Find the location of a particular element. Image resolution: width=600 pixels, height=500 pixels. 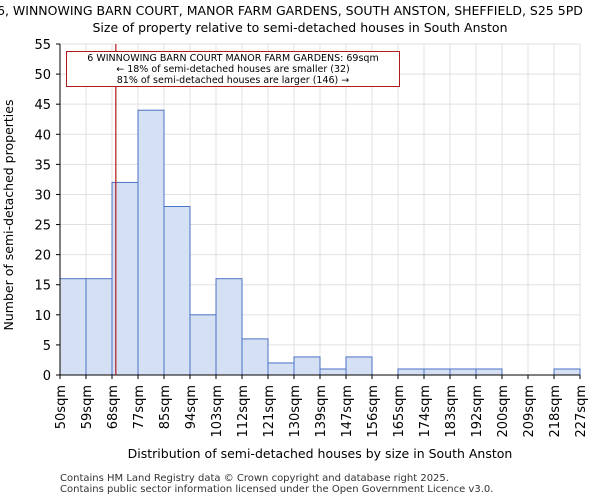

y-tick-label: 20 is located at coordinates (42, 256).